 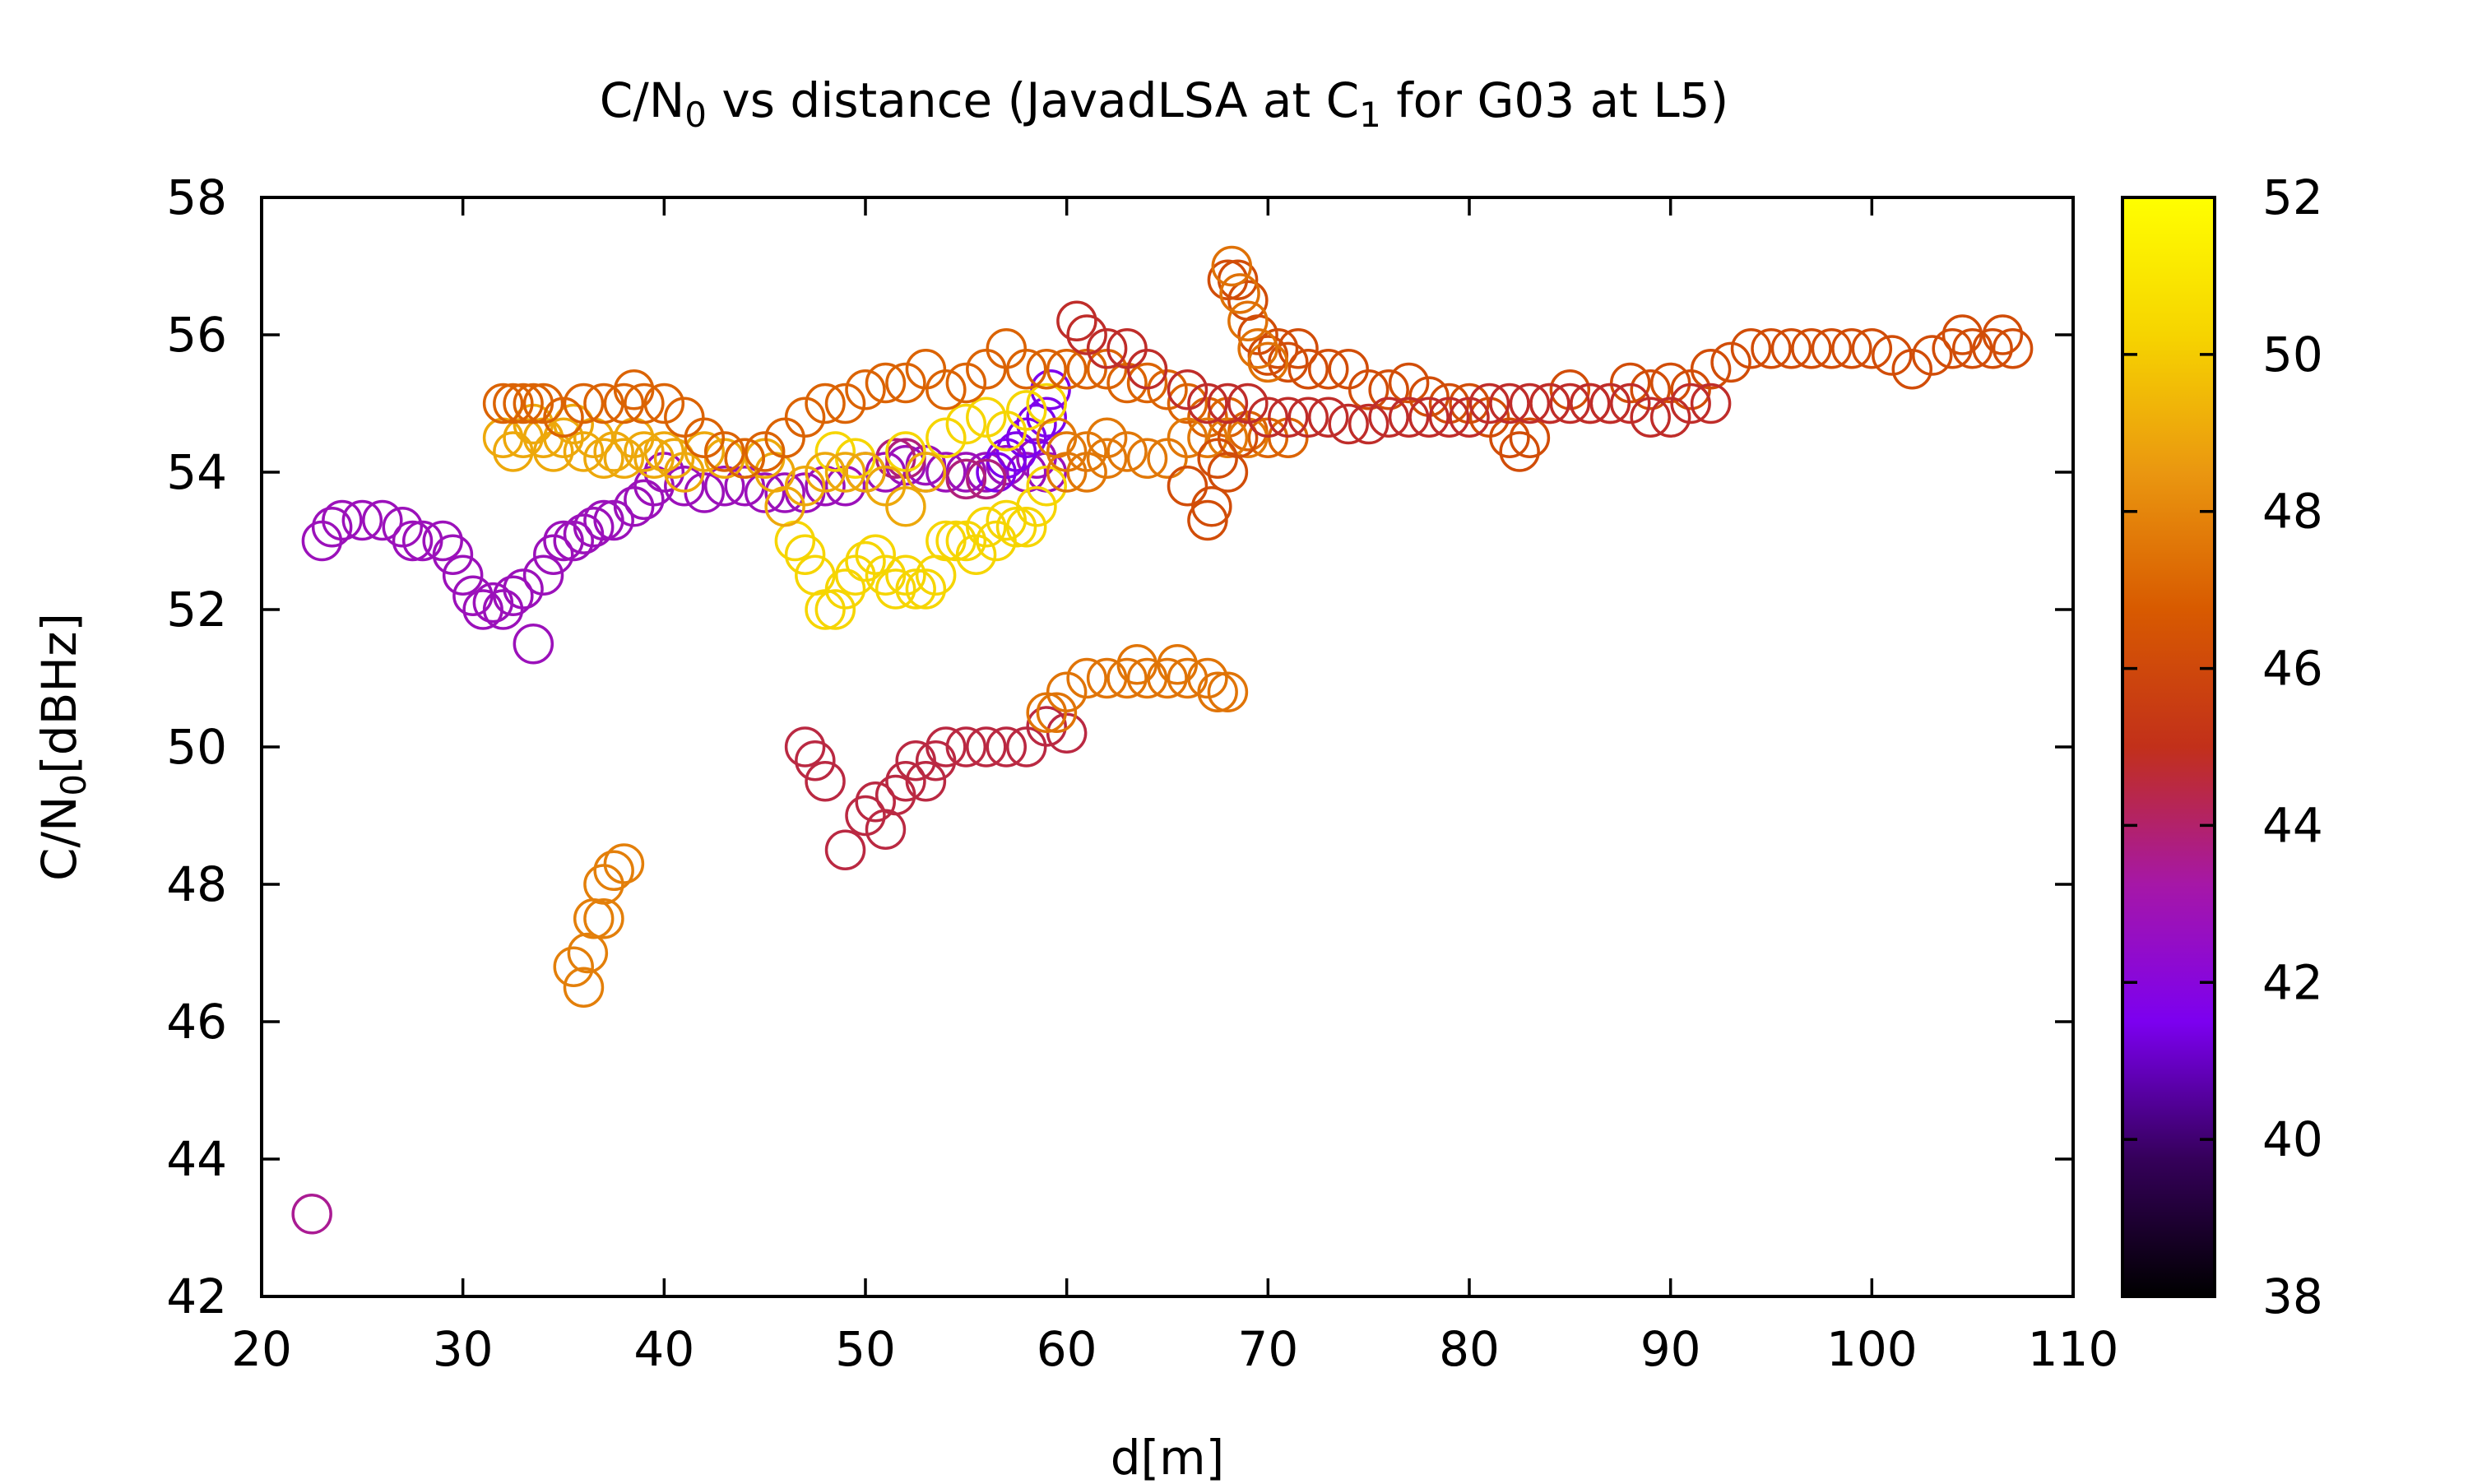 What do you see at coordinates (2073, 1349) in the screenshot?
I see `x-tick-label: 110` at bounding box center [2073, 1349].